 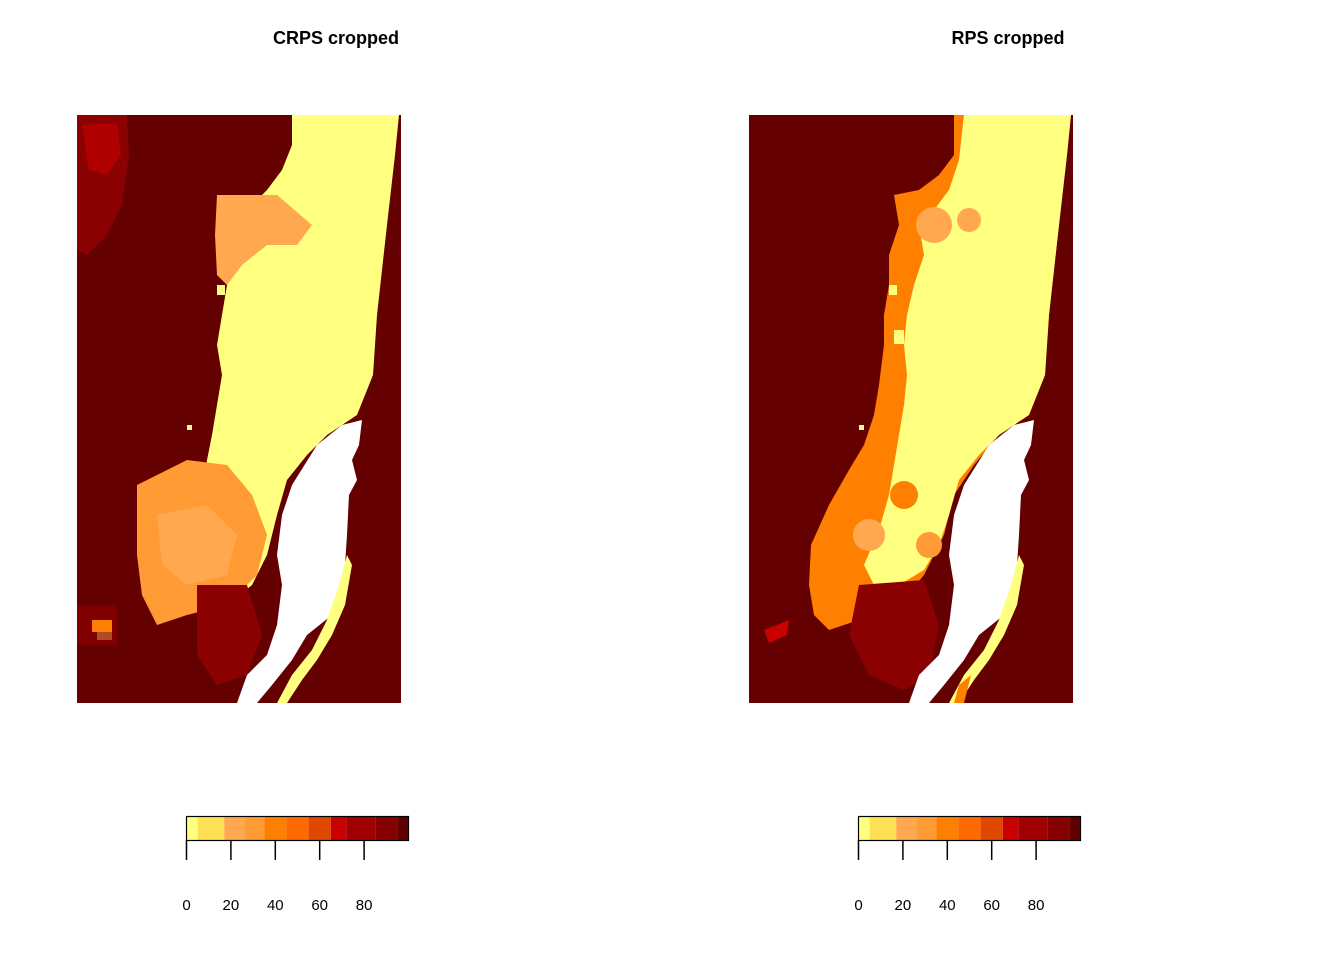 I want to click on map-crps, so click(x=239, y=409).